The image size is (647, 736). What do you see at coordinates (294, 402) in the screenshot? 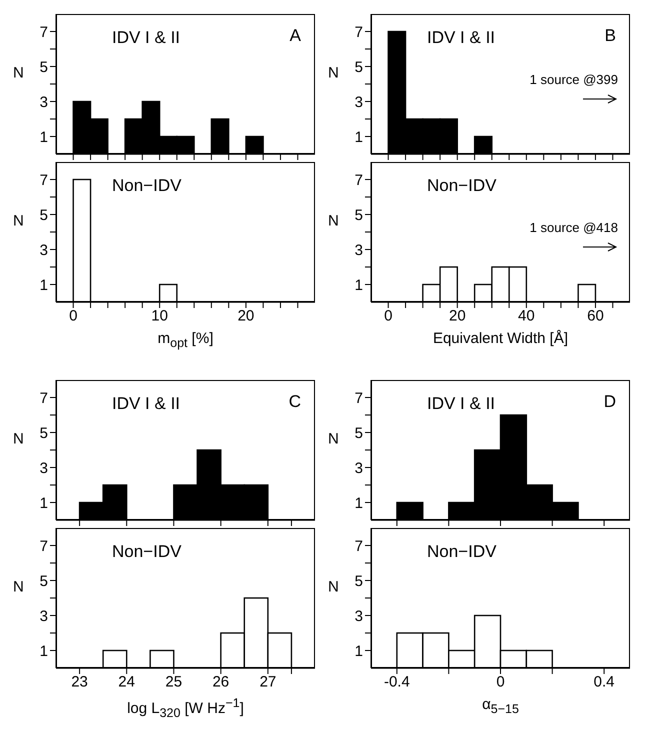
I see `text: C` at bounding box center [294, 402].